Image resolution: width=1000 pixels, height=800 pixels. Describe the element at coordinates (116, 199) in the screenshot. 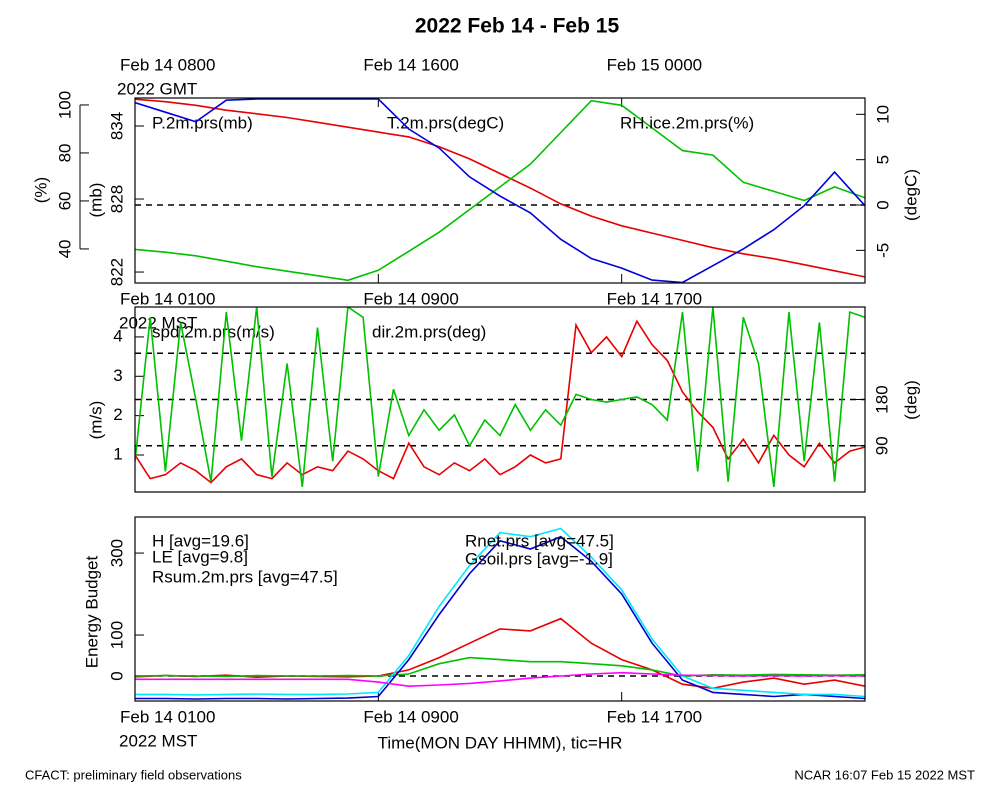

I see `y-tick-label: 828` at that location.